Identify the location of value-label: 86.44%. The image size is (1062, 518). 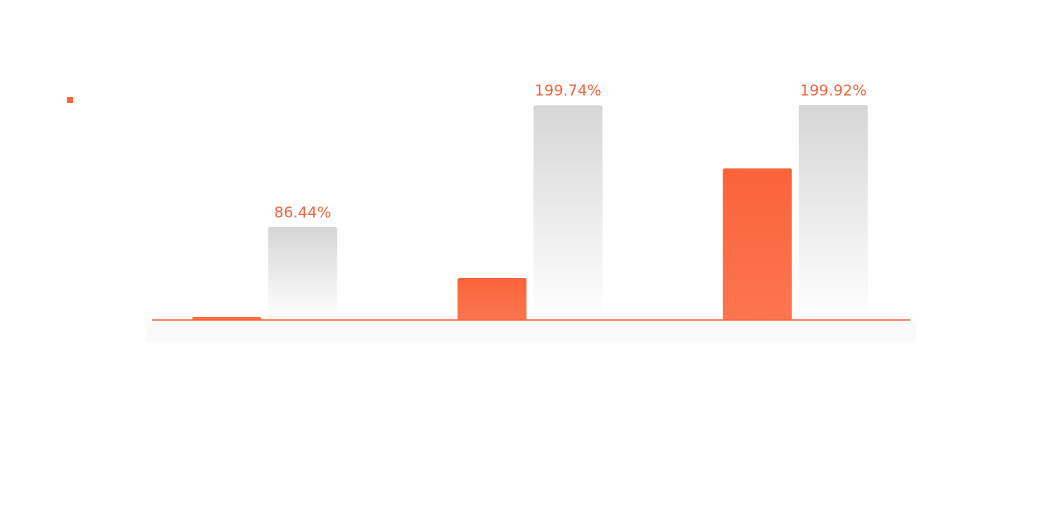
(302, 213).